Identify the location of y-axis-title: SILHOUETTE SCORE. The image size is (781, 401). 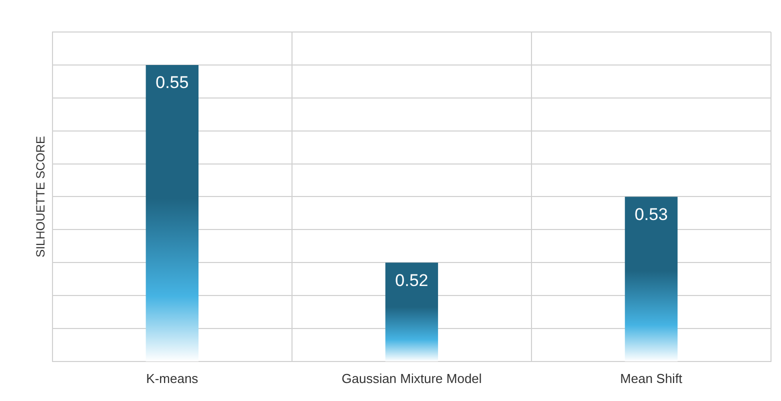
(41, 197).